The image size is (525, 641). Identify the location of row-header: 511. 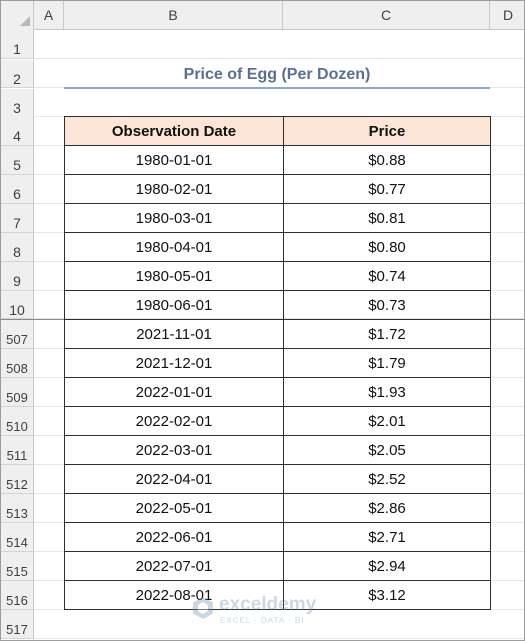
(17, 450).